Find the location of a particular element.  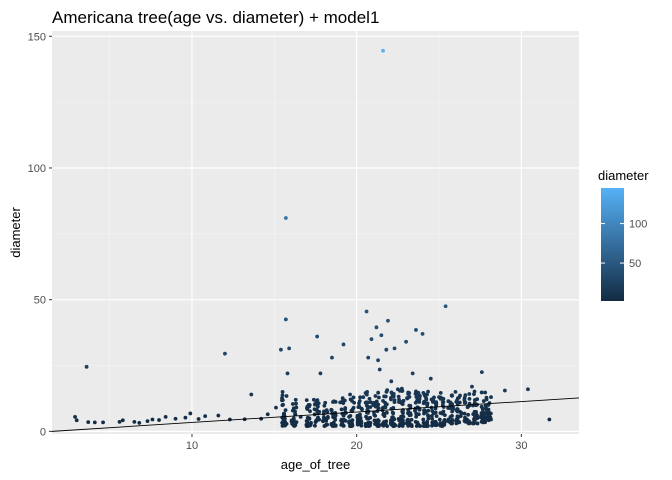

y-tick-label: 100 is located at coordinates (37, 169).